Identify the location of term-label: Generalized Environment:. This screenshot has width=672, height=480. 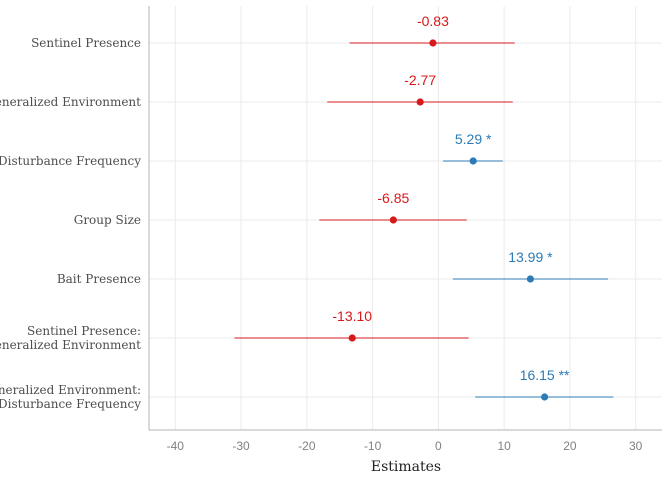
(70, 390).